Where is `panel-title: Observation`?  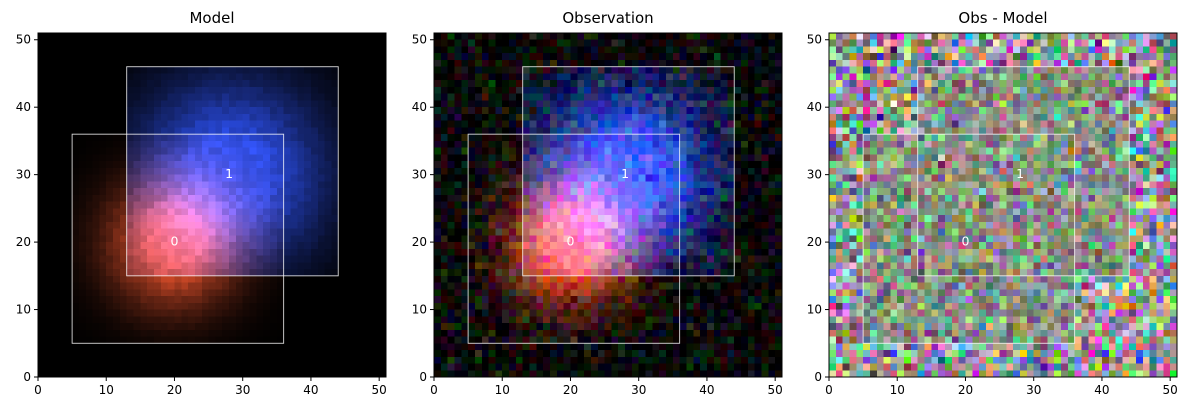 panel-title: Observation is located at coordinates (607, 18).